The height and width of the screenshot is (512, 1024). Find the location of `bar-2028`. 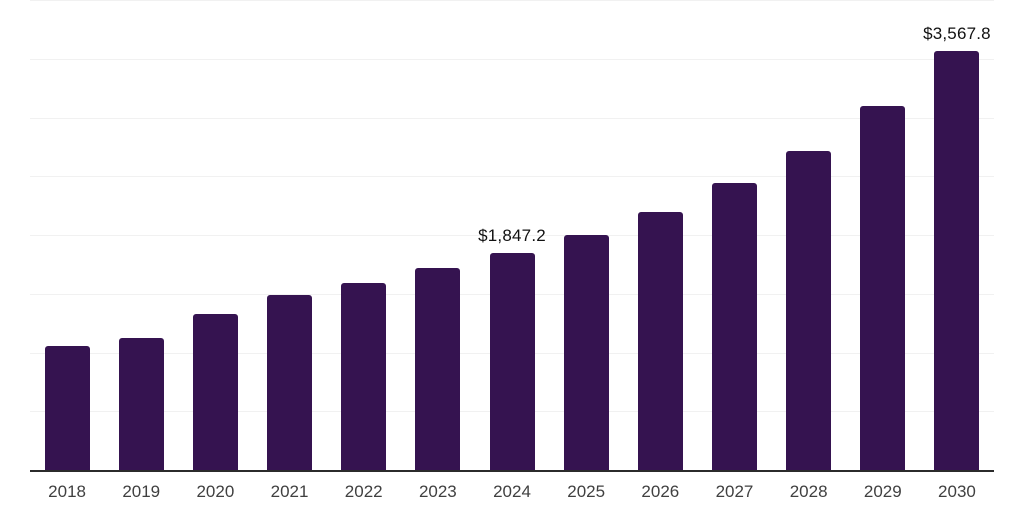

bar-2028 is located at coordinates (809, 310).